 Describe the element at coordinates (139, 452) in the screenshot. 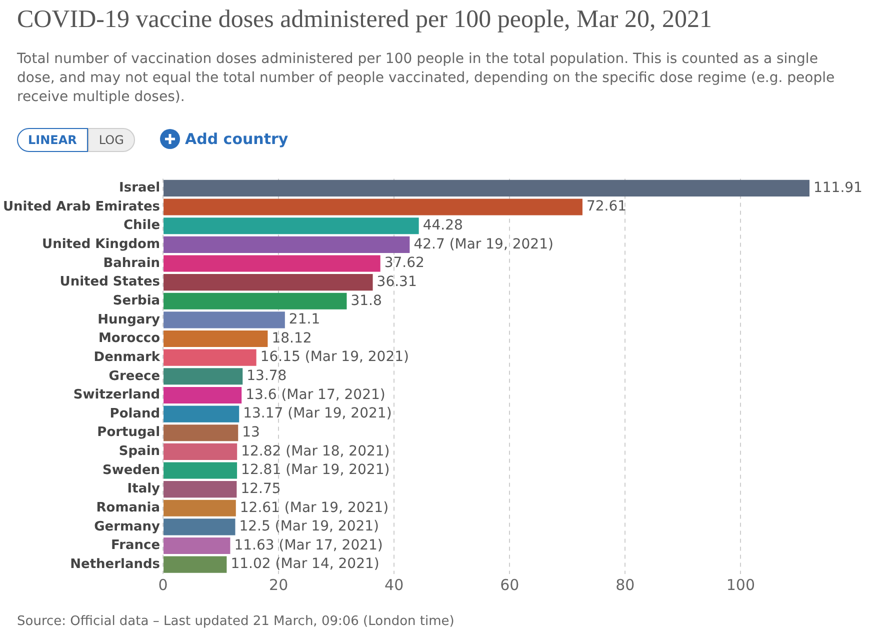

I see `y-tick-label: Spain` at that location.